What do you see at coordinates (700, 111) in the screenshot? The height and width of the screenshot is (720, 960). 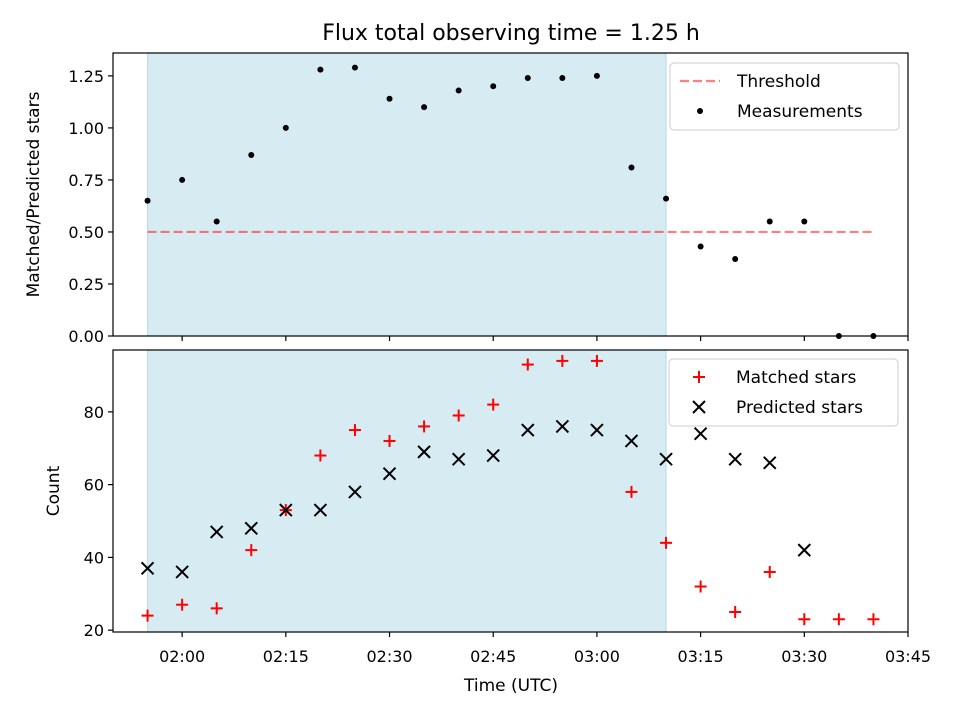 I see `legend-measurement-swatch` at bounding box center [700, 111].